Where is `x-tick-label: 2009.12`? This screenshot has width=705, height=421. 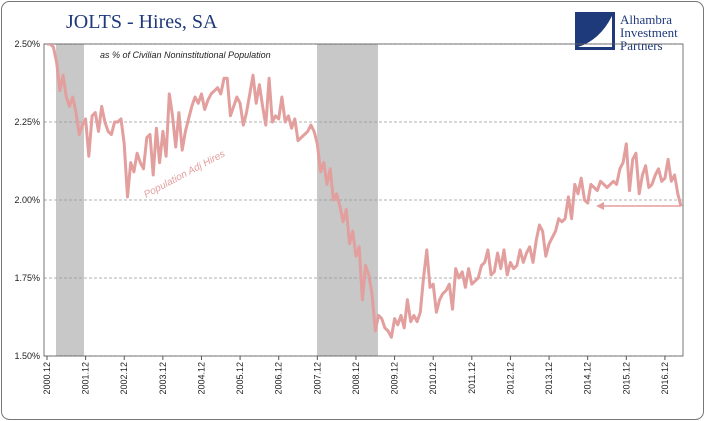
x-tick-label: 2009.12 is located at coordinates (395, 378).